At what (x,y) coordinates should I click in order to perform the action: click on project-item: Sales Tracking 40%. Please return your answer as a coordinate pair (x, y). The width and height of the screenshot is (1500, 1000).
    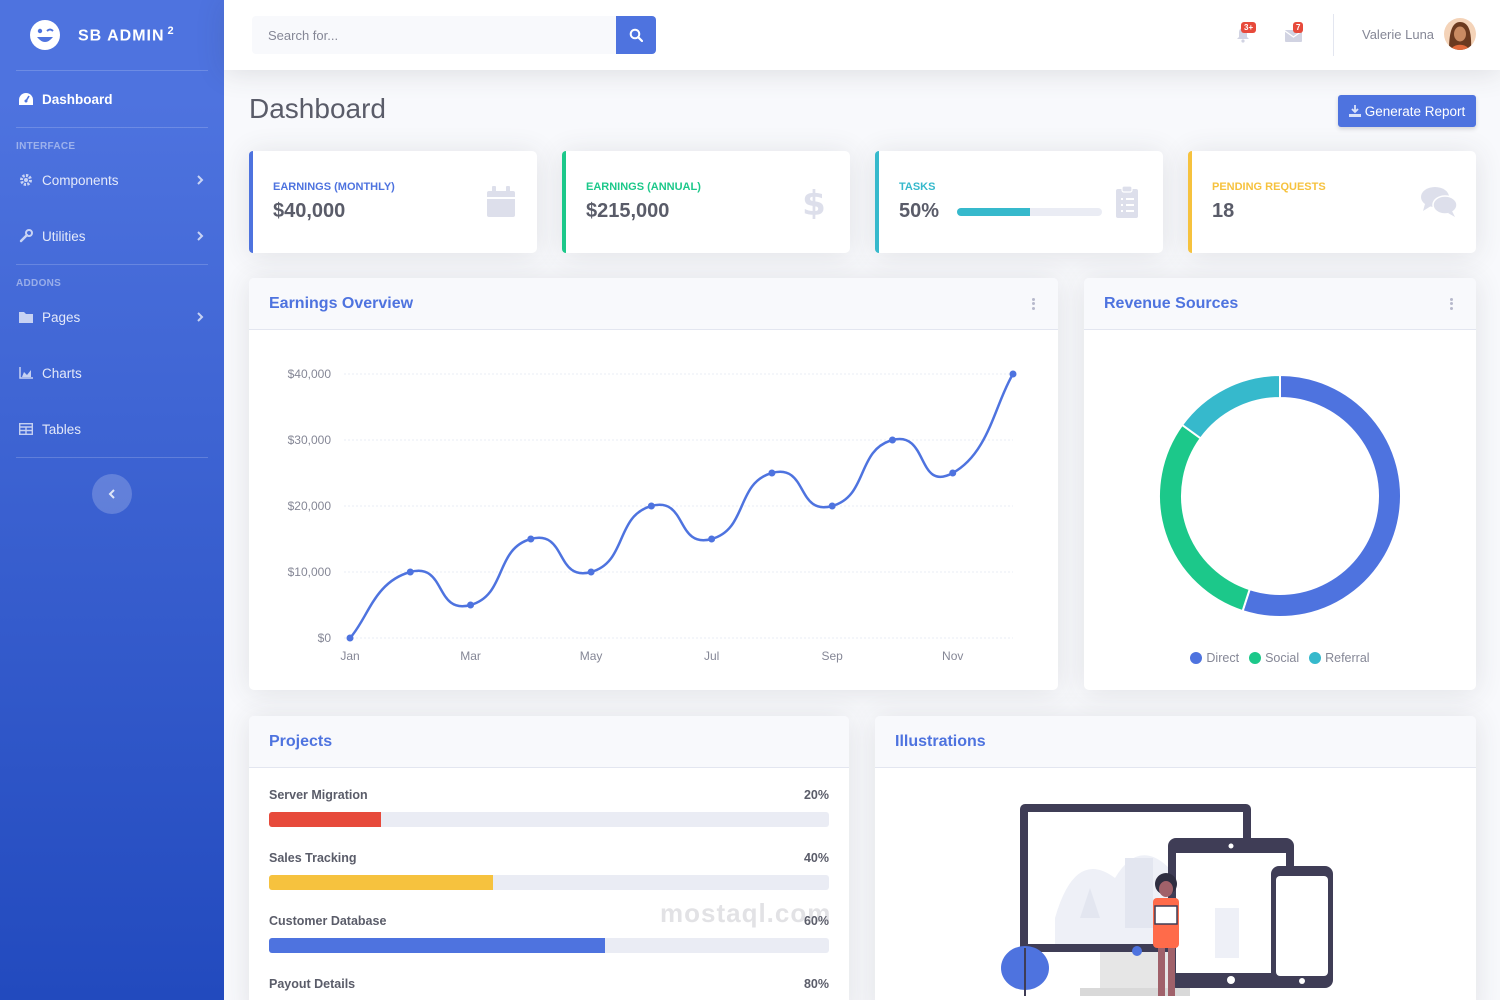
    Looking at the image, I should click on (549, 870).